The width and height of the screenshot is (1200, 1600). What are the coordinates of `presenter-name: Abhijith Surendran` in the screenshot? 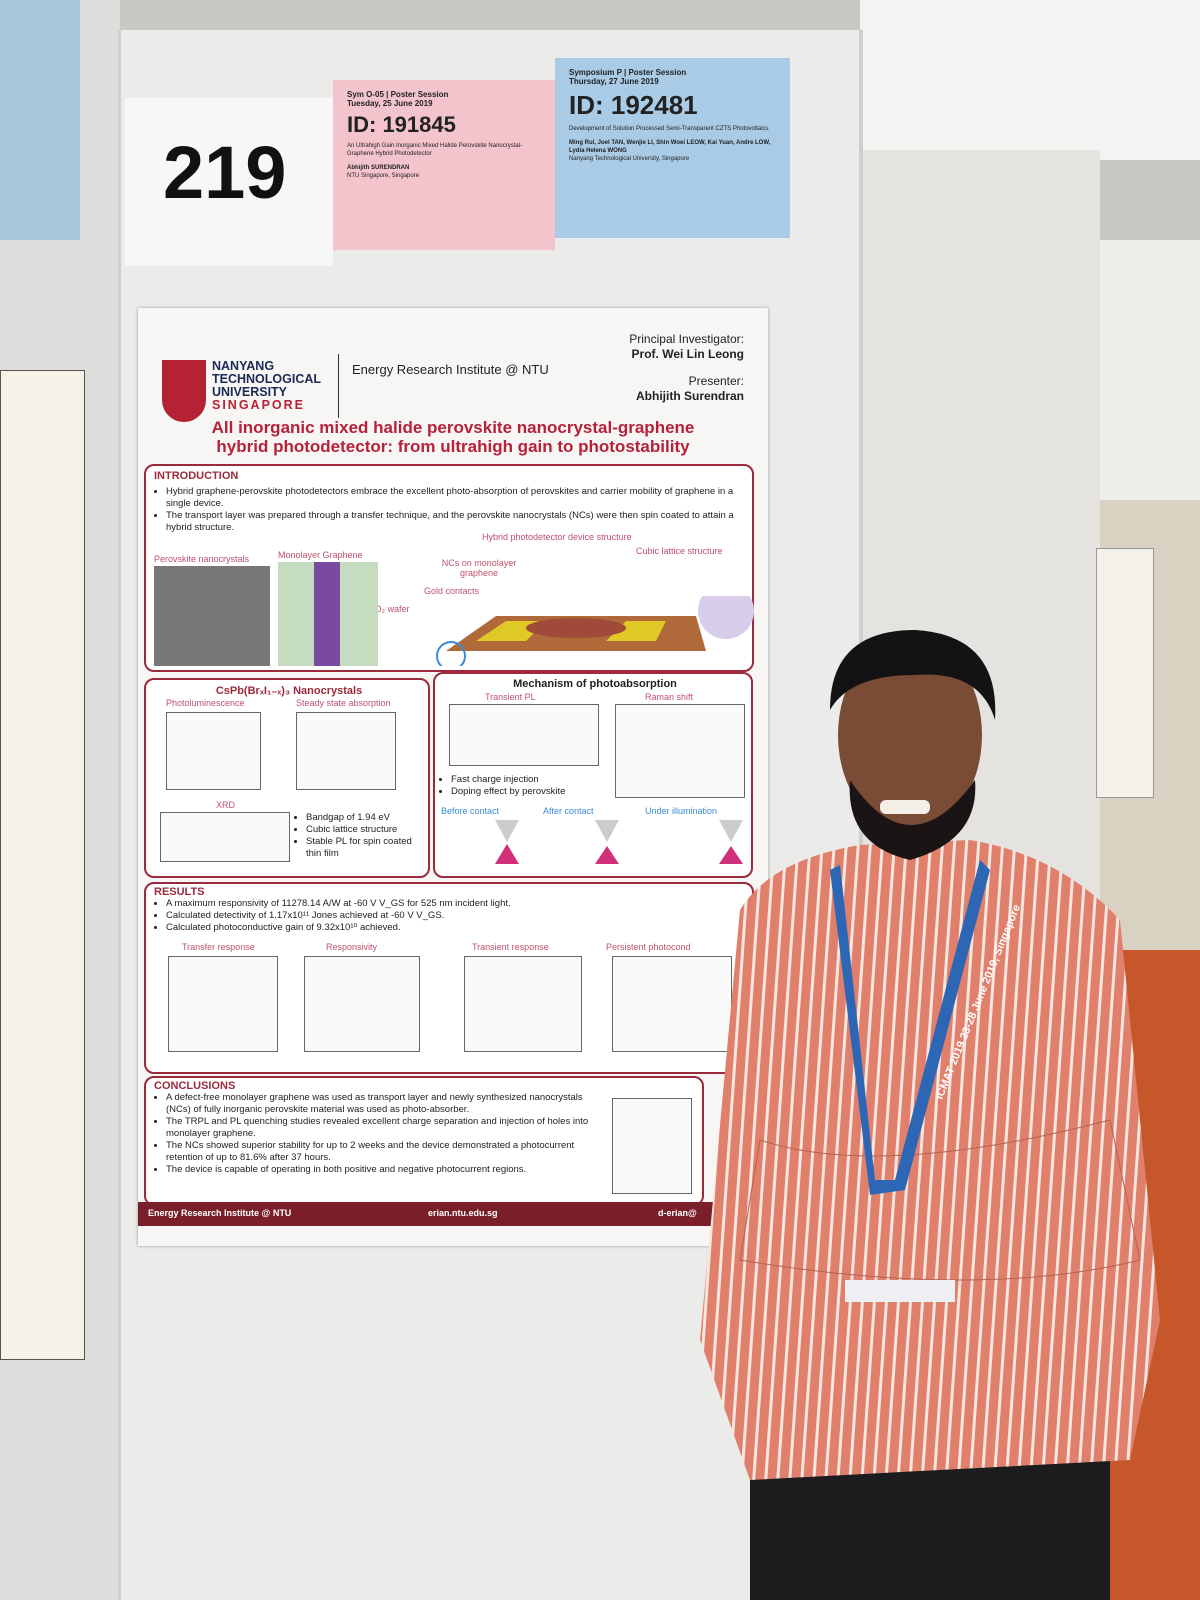 It's located at (690, 396).